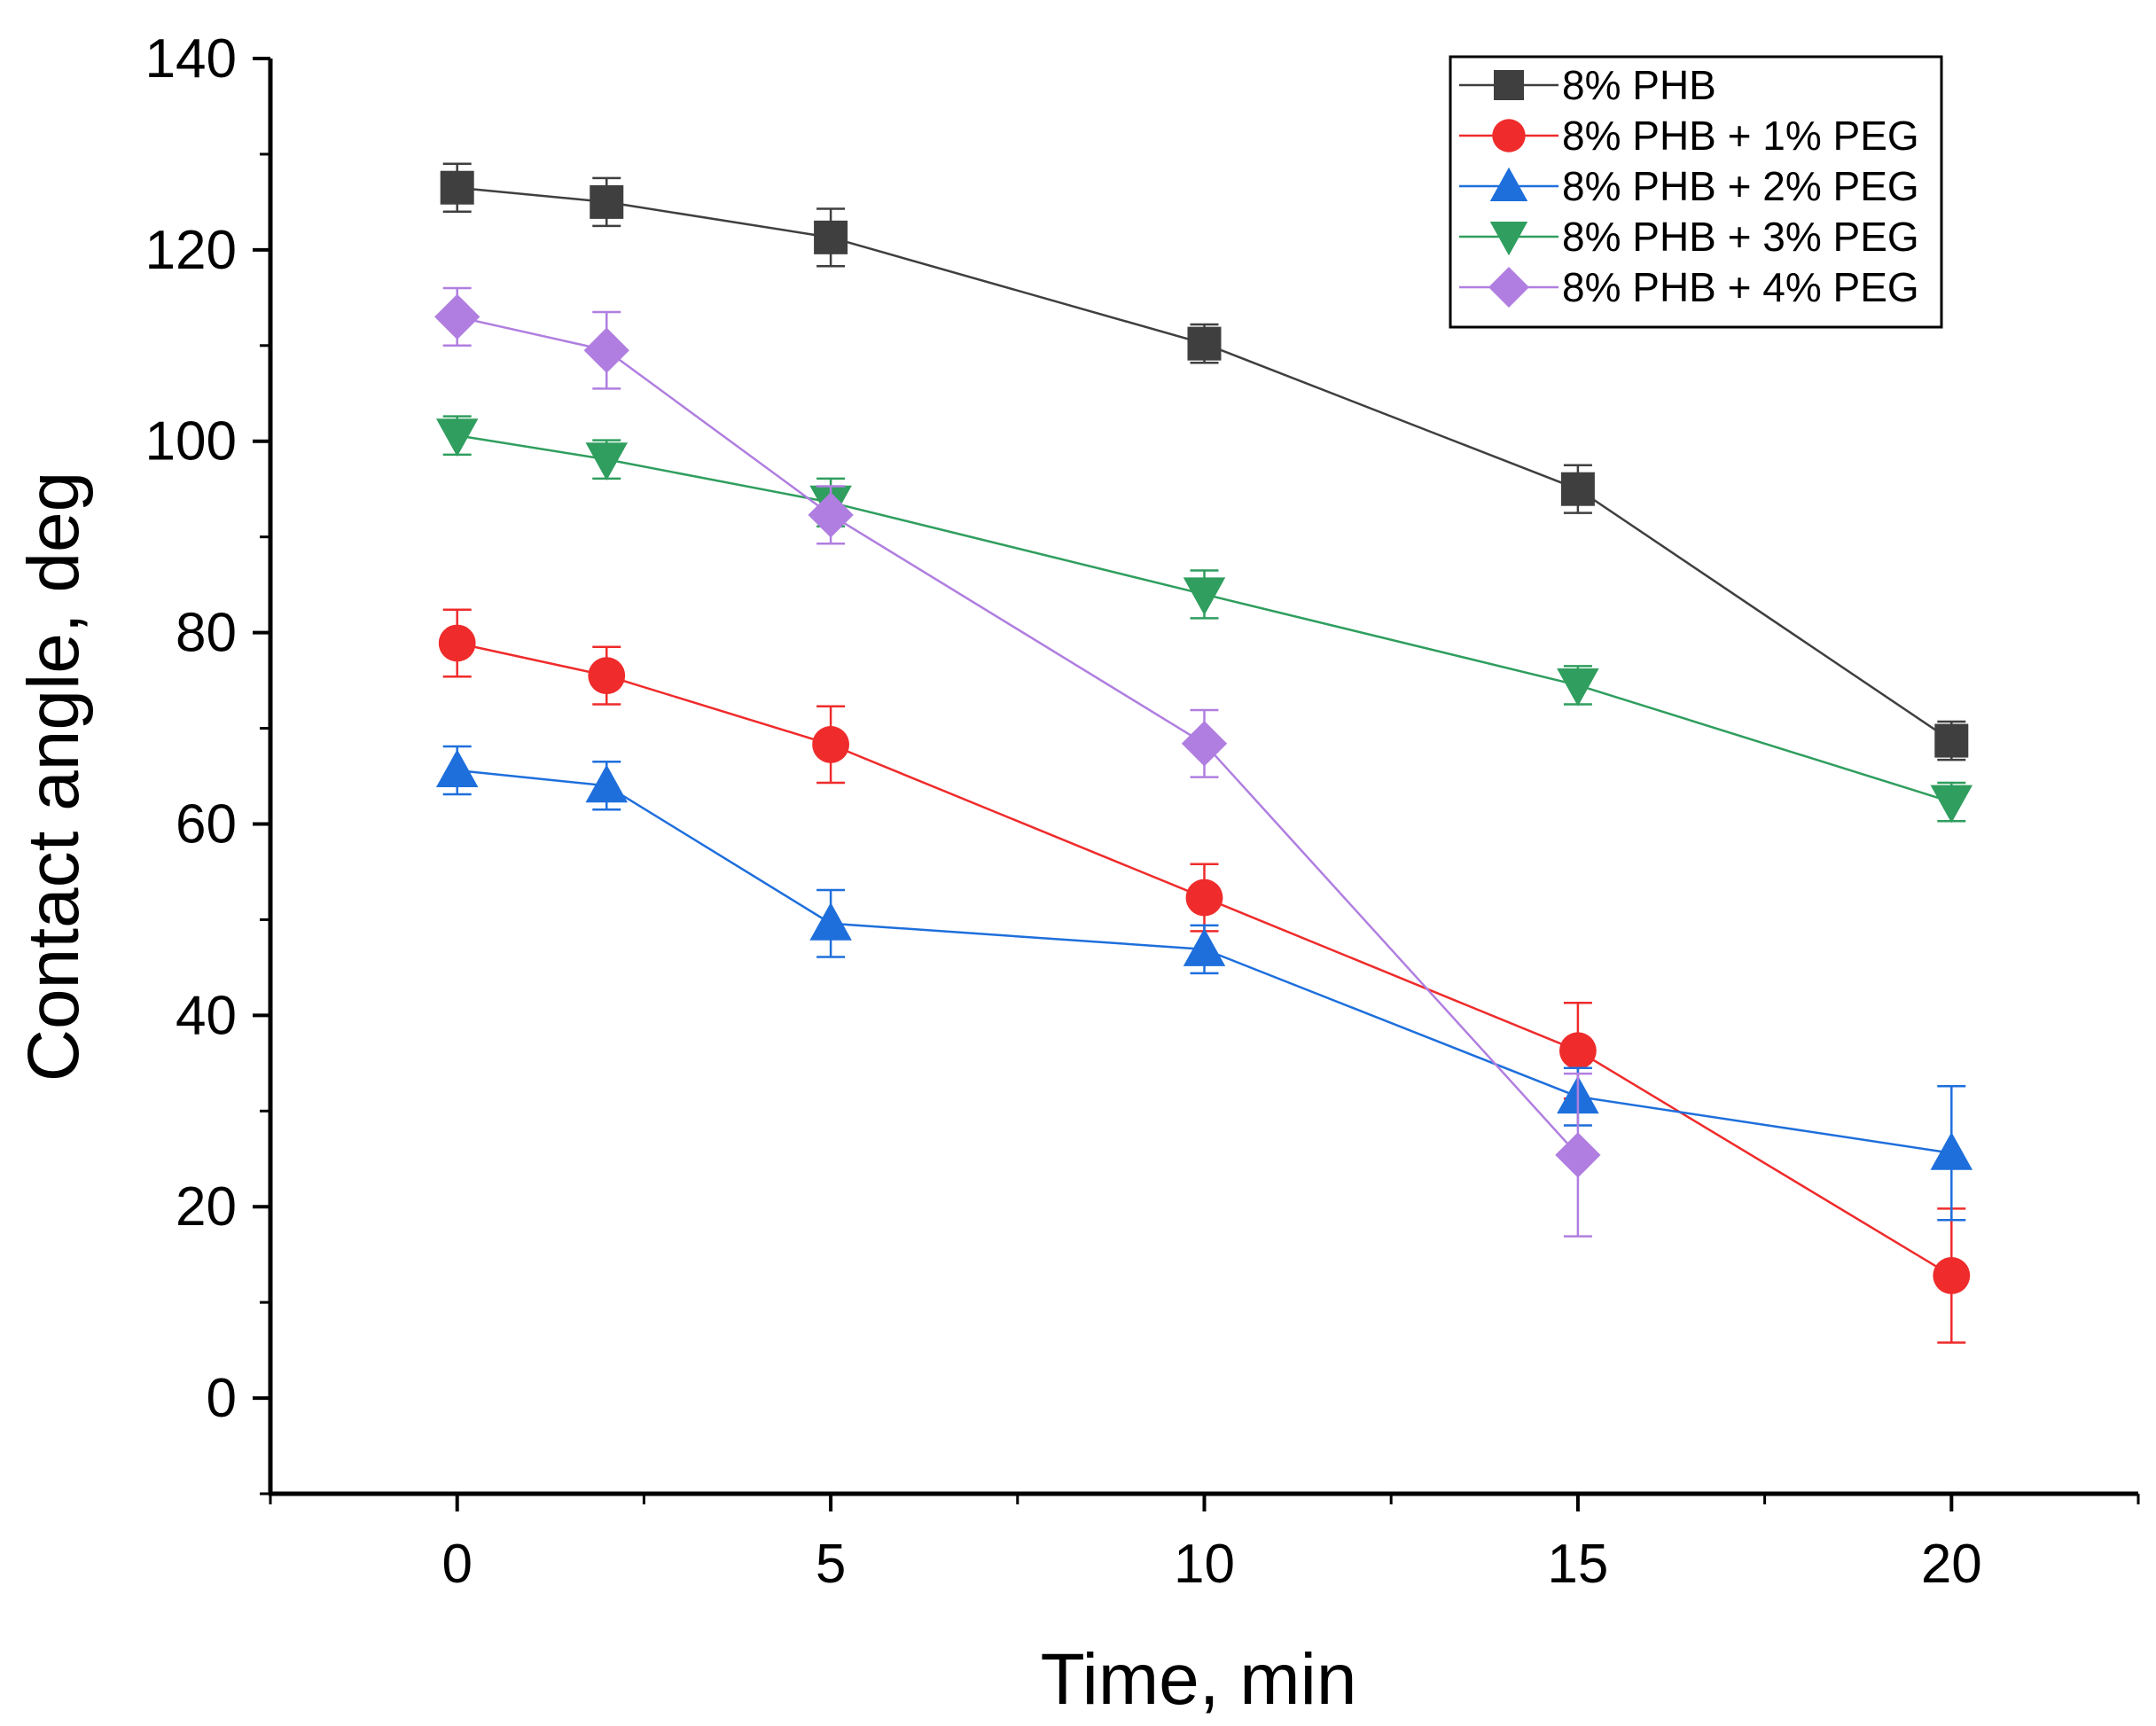 This screenshot has width=2156, height=1726. Describe the element at coordinates (456, 1564) in the screenshot. I see `x-tick-label: 0` at that location.